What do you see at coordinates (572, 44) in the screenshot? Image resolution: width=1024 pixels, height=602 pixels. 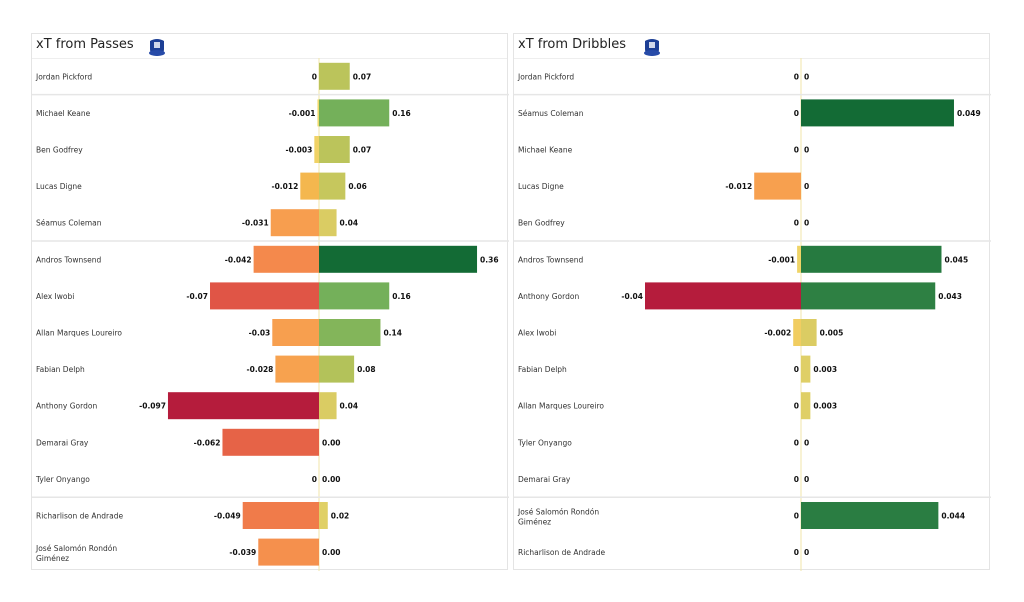 I see `chart-title: xT from Dribbles` at bounding box center [572, 44].